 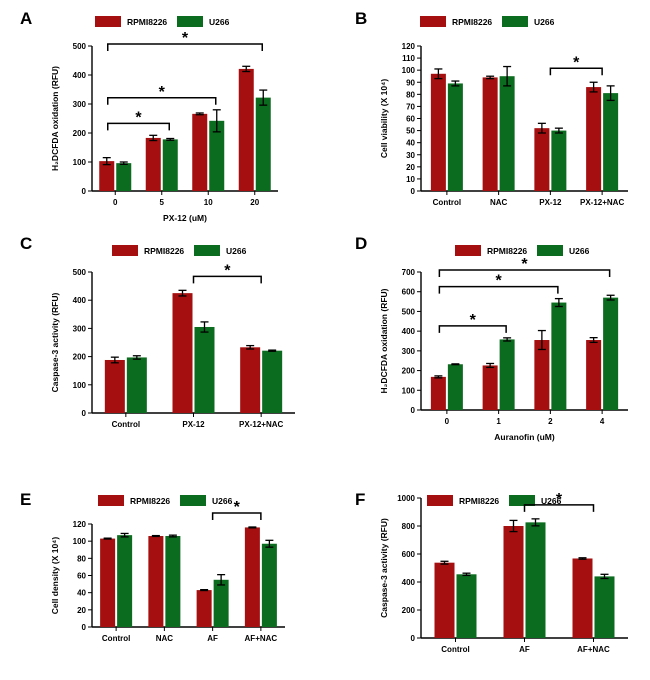 I want to click on x-tick-label: AF+NAC, so click(x=593, y=649).